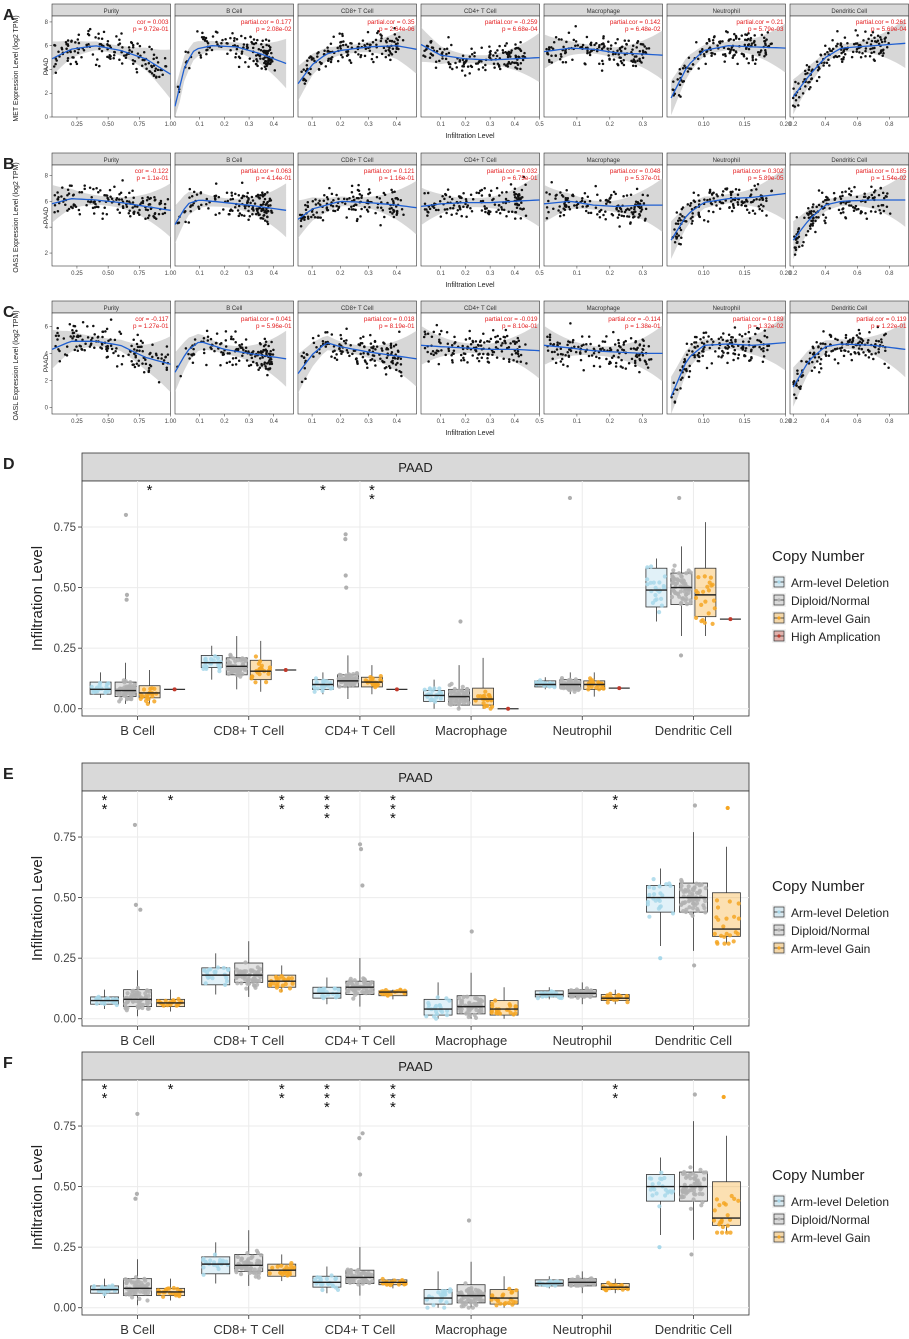  I want to click on panel-title: Purity, so click(111, 12).